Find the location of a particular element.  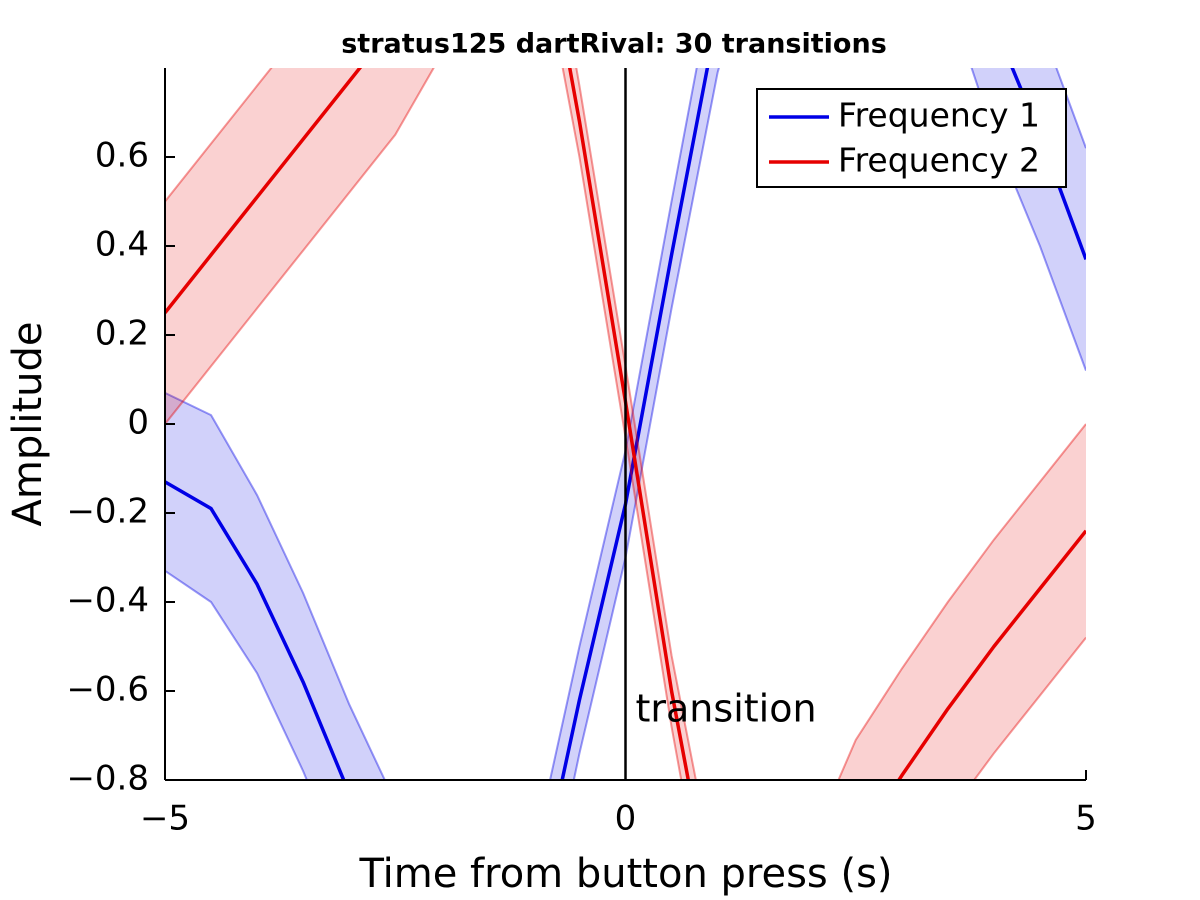

x-tick-label: 0 is located at coordinates (626, 819).